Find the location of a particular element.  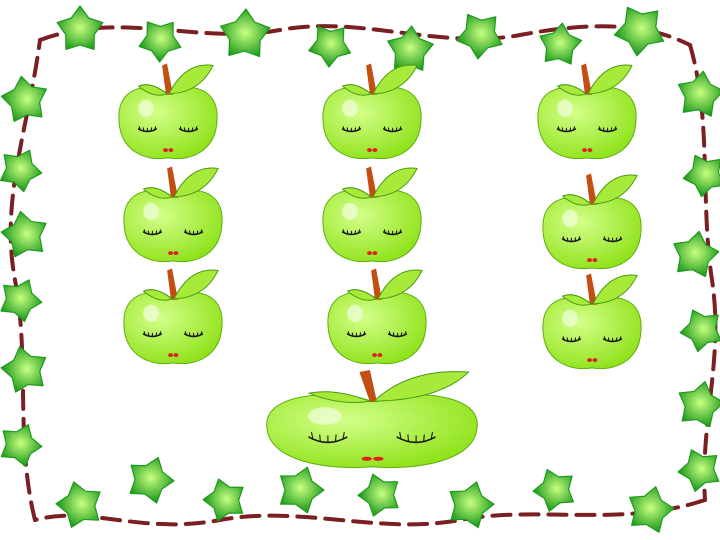

apple-bottom-large is located at coordinates (372, 419).